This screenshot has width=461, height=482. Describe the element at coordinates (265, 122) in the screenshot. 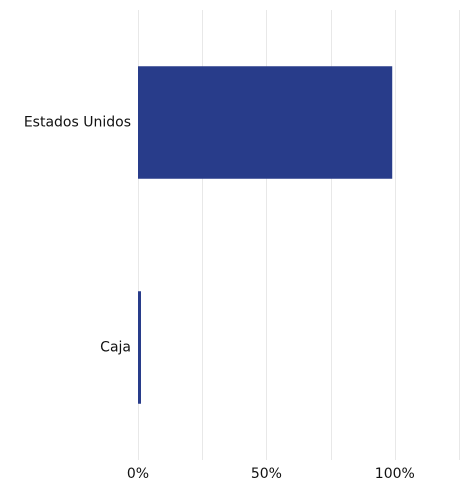

I see `bar-estados-unidos` at that location.